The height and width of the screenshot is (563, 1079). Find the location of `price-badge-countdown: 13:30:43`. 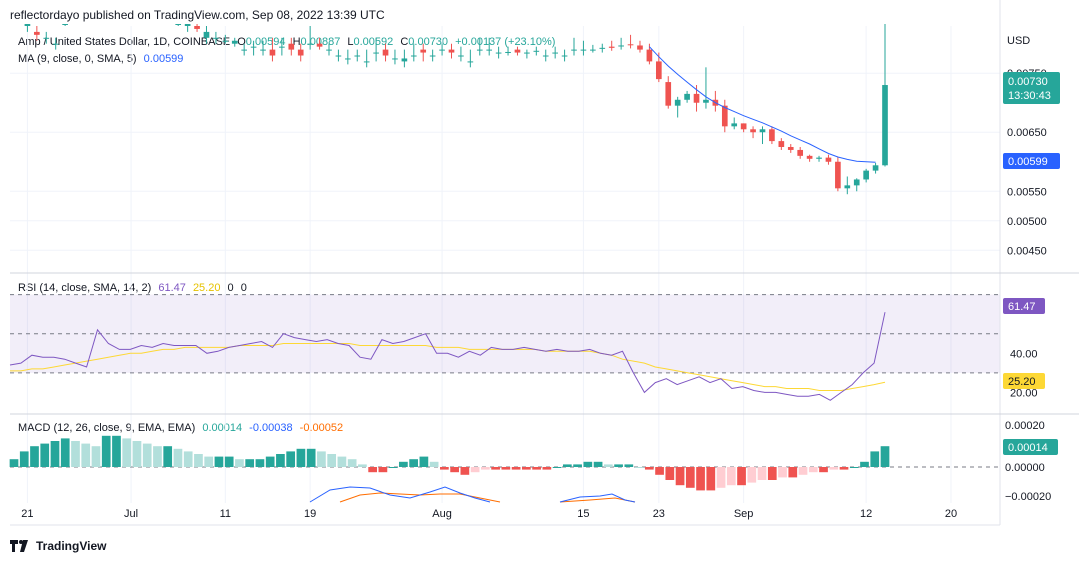

price-badge-countdown: 13:30:43 is located at coordinates (1029, 96).